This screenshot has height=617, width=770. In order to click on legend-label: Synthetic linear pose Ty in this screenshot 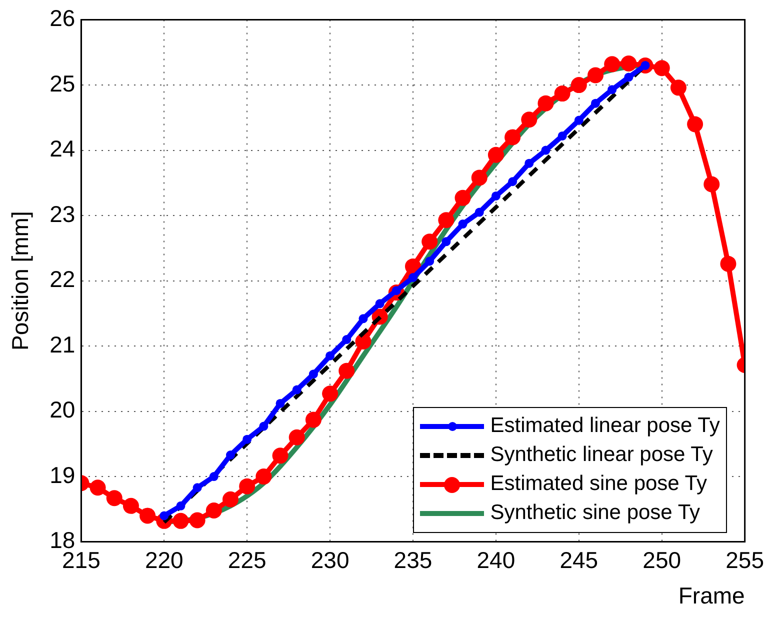, I will do `click(601, 455)`.